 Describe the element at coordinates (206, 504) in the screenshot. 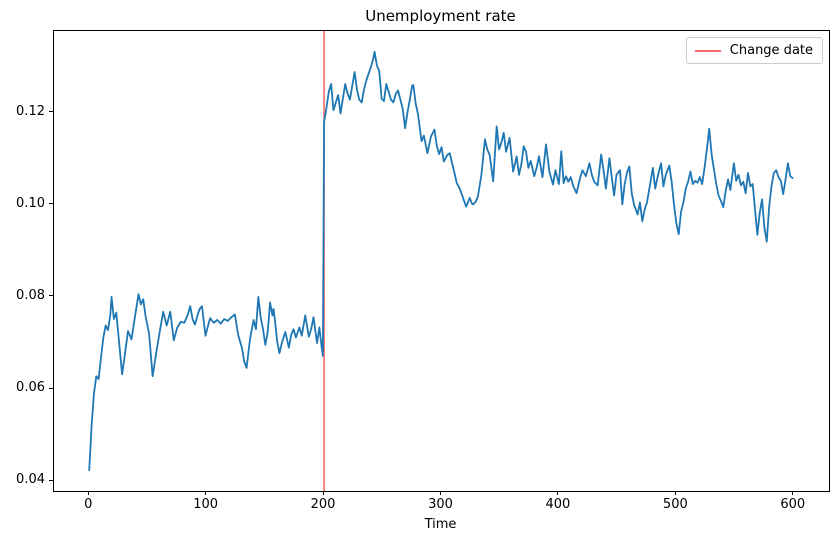

I see `x-tick-label: 100` at that location.